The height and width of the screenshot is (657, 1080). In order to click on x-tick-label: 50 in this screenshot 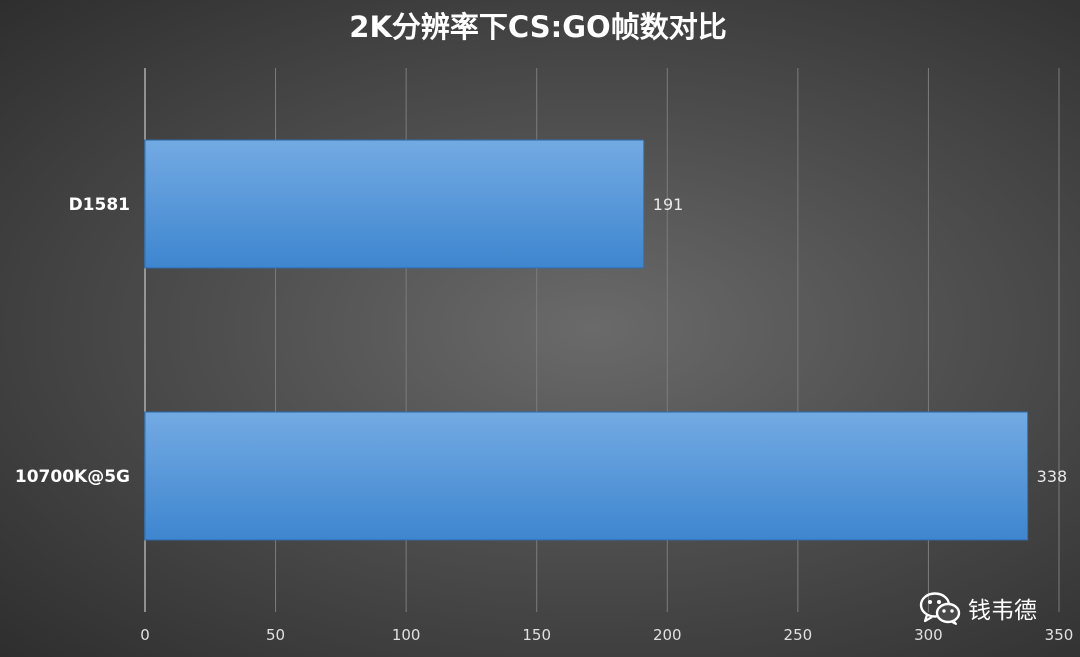, I will do `click(275, 635)`.